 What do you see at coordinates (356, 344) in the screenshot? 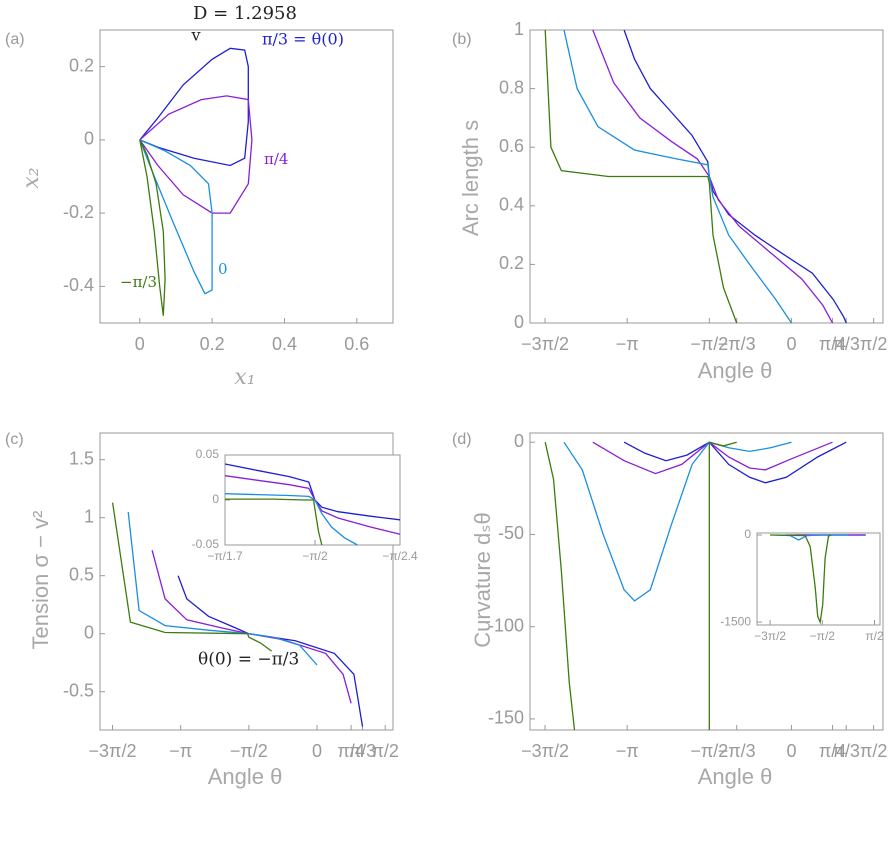
I see `x-tick-label: 0.6` at bounding box center [356, 344].